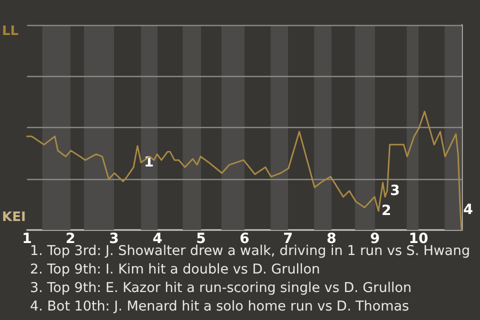 Image resolution: width=480 pixels, height=320 pixels. What do you see at coordinates (14, 217) in the screenshot?
I see `text: KEI` at bounding box center [14, 217].